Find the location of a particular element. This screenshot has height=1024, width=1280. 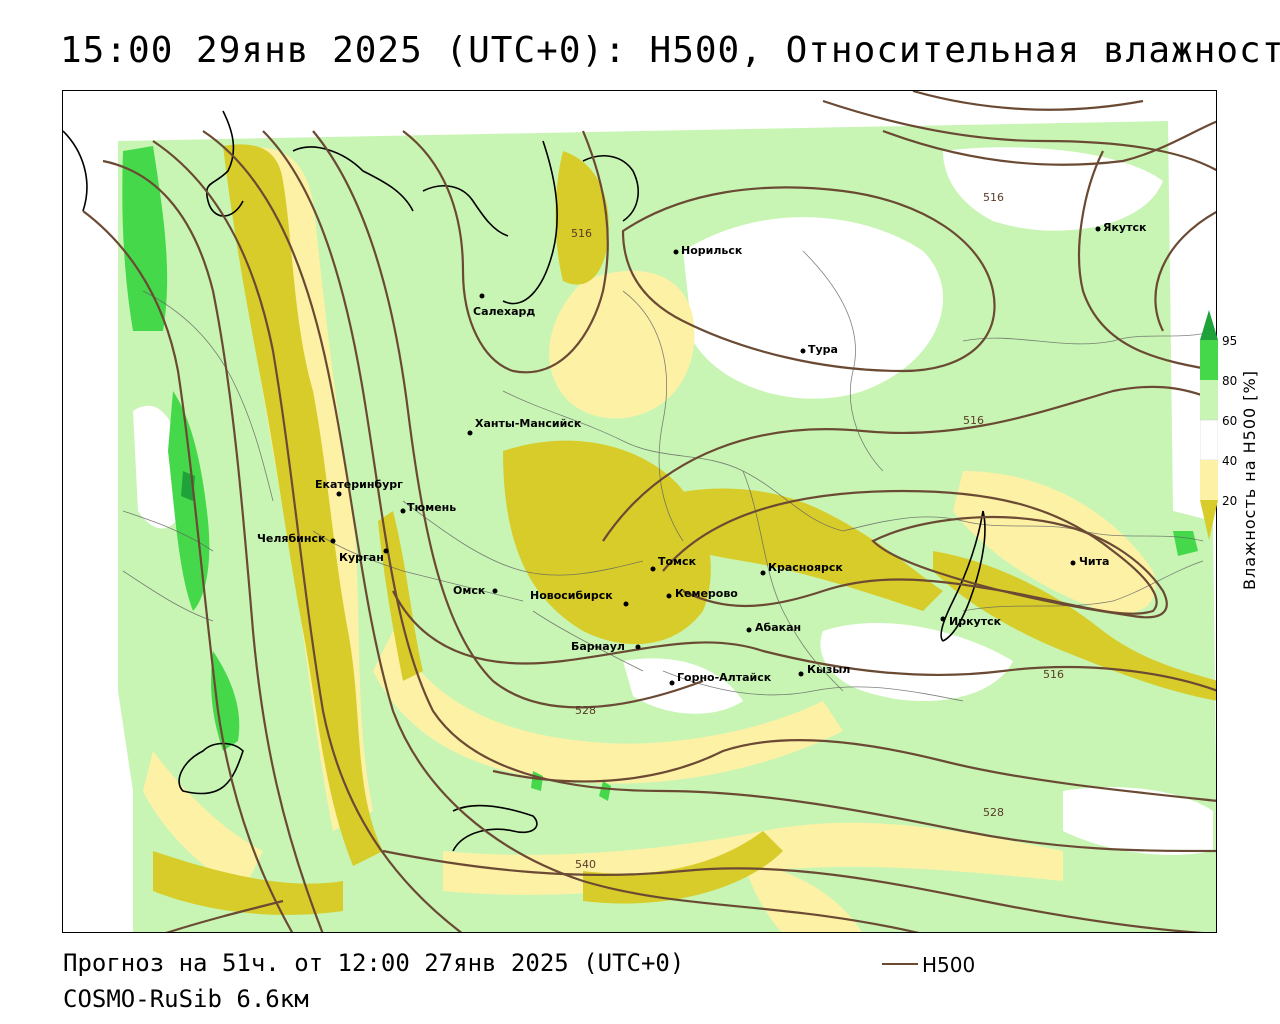

colorbar-tick: 60 is located at coordinates (1230, 421).